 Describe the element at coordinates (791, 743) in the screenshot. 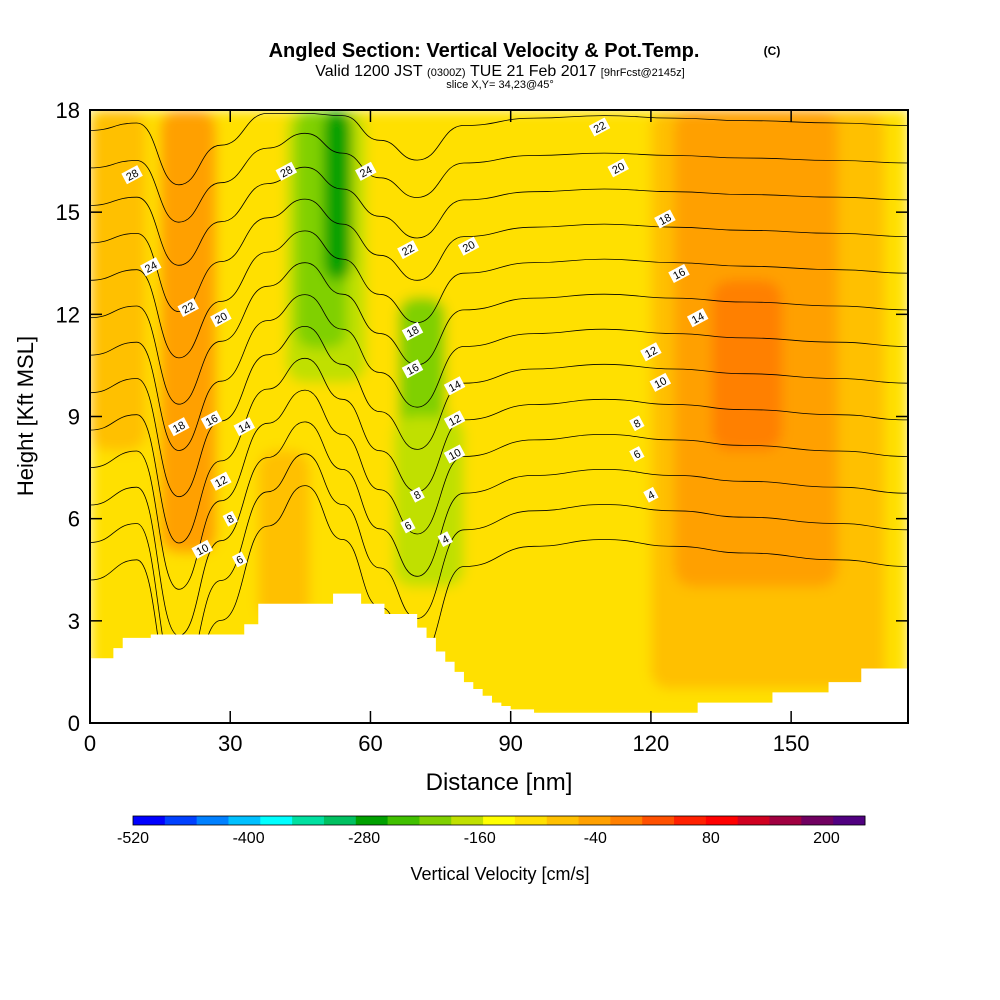

I see `x-tick-label: 150` at that location.